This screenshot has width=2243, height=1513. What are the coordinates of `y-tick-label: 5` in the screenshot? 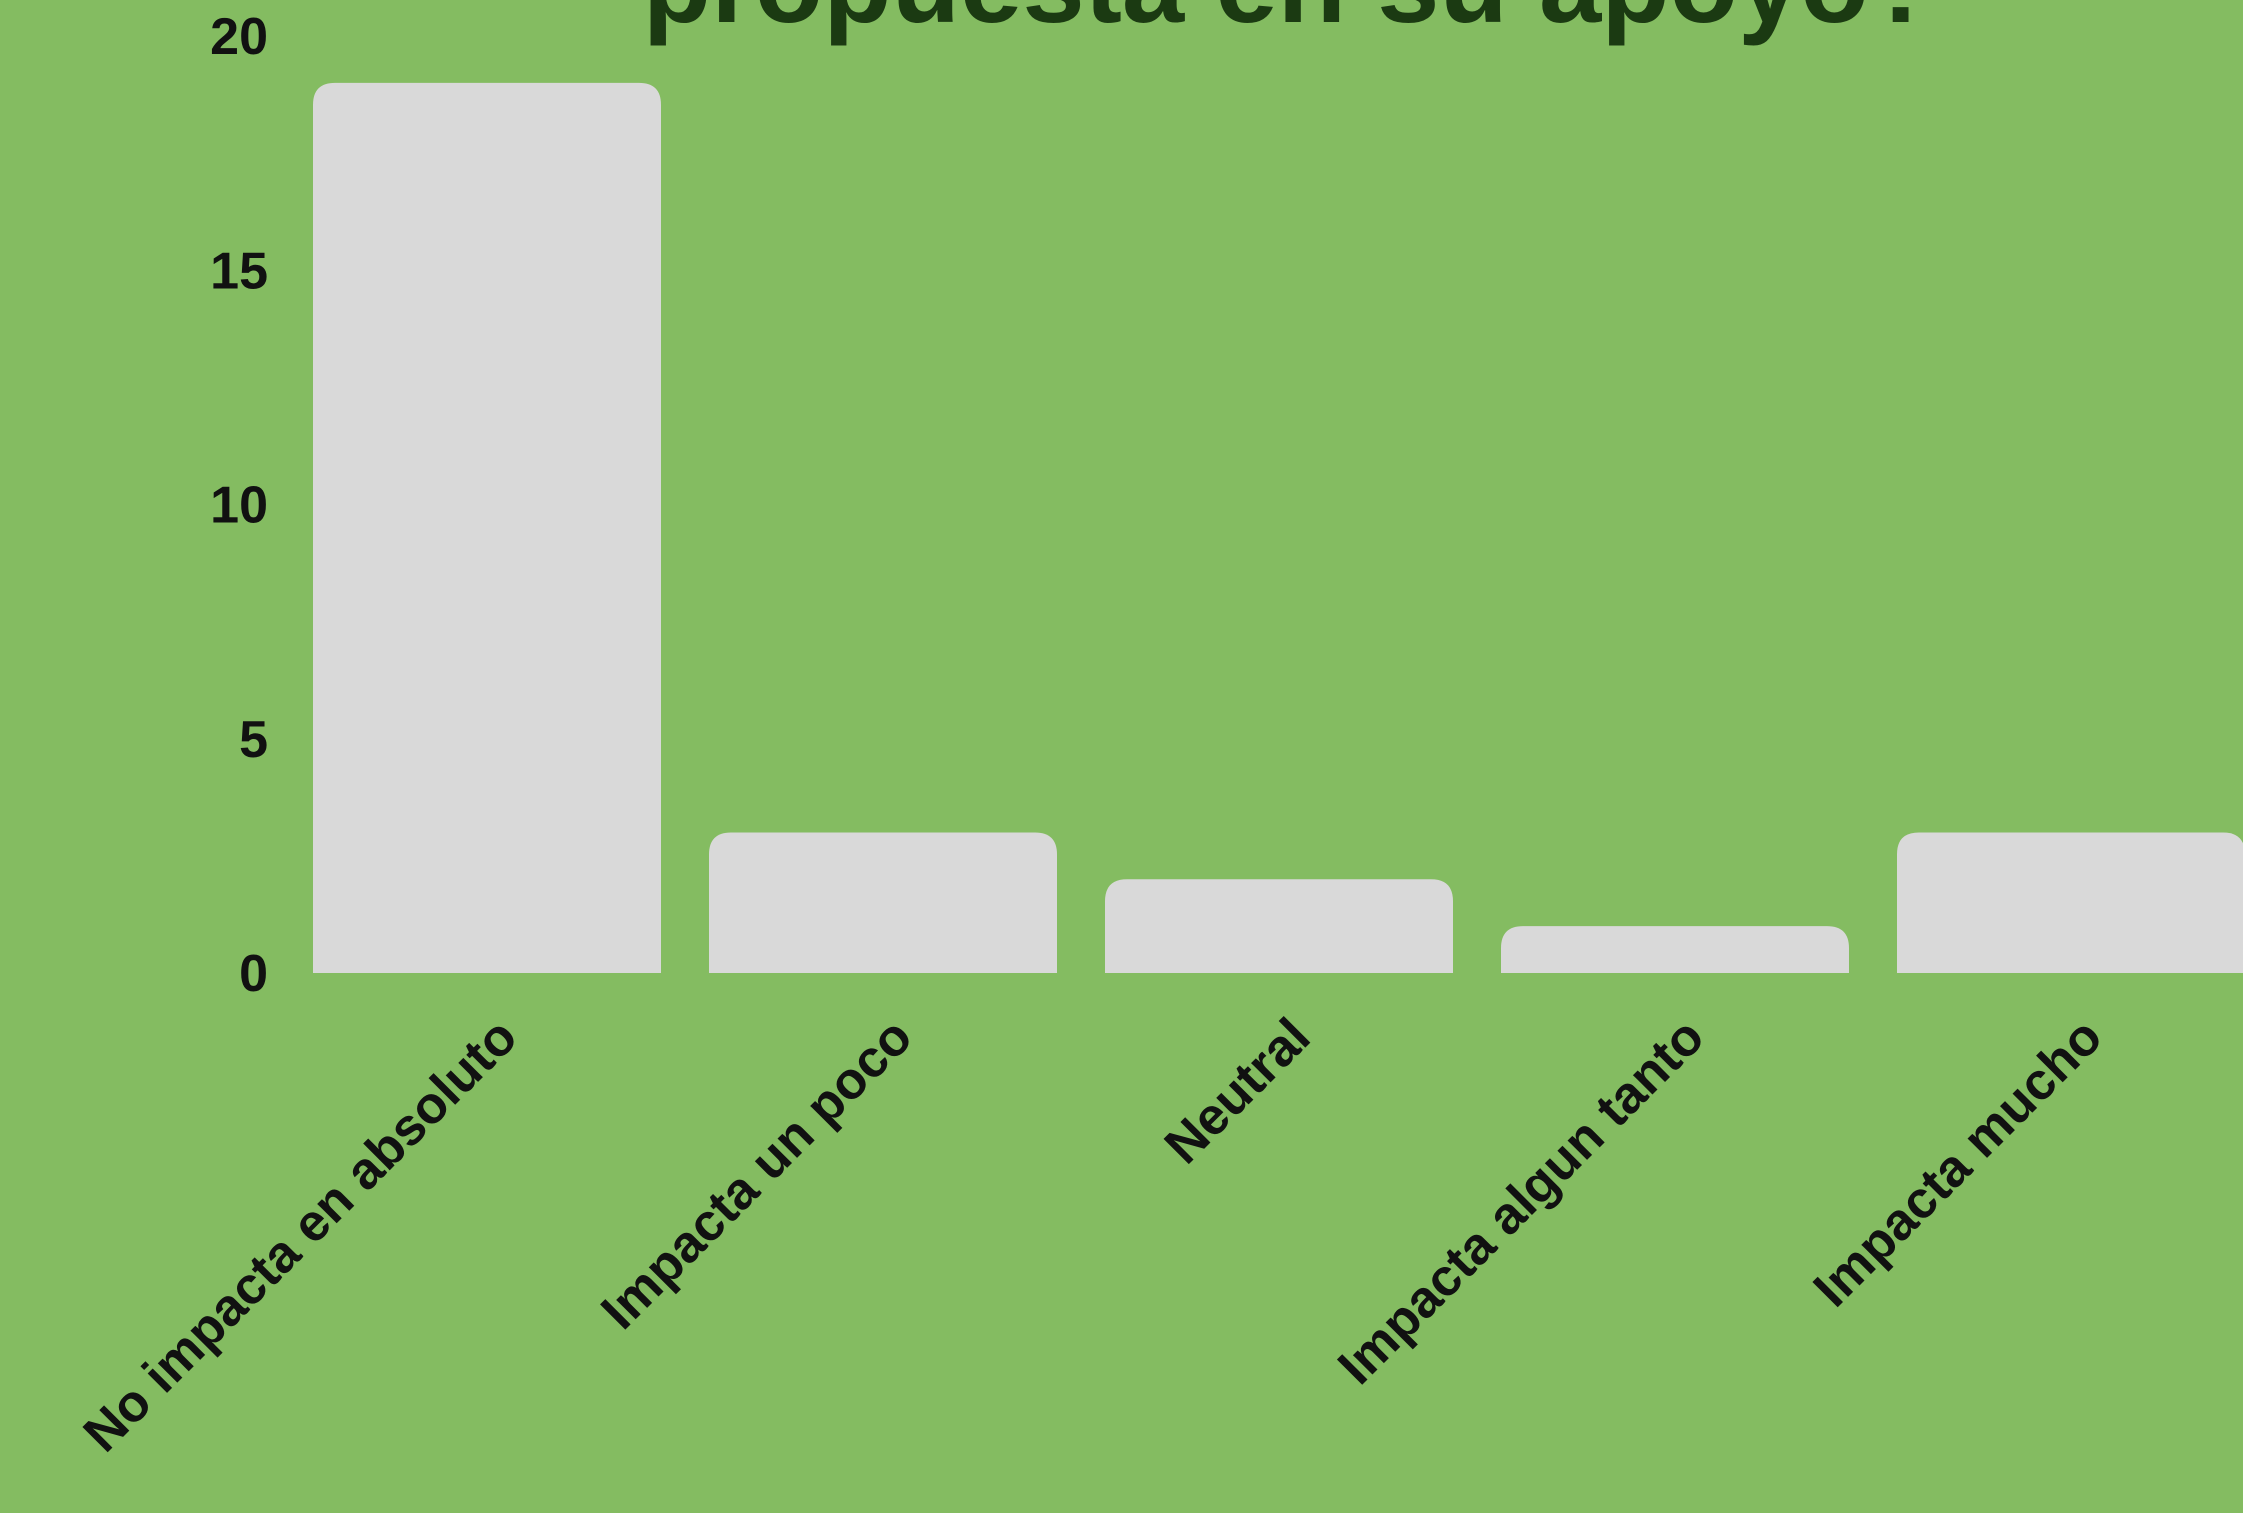 It's located at (253, 740).